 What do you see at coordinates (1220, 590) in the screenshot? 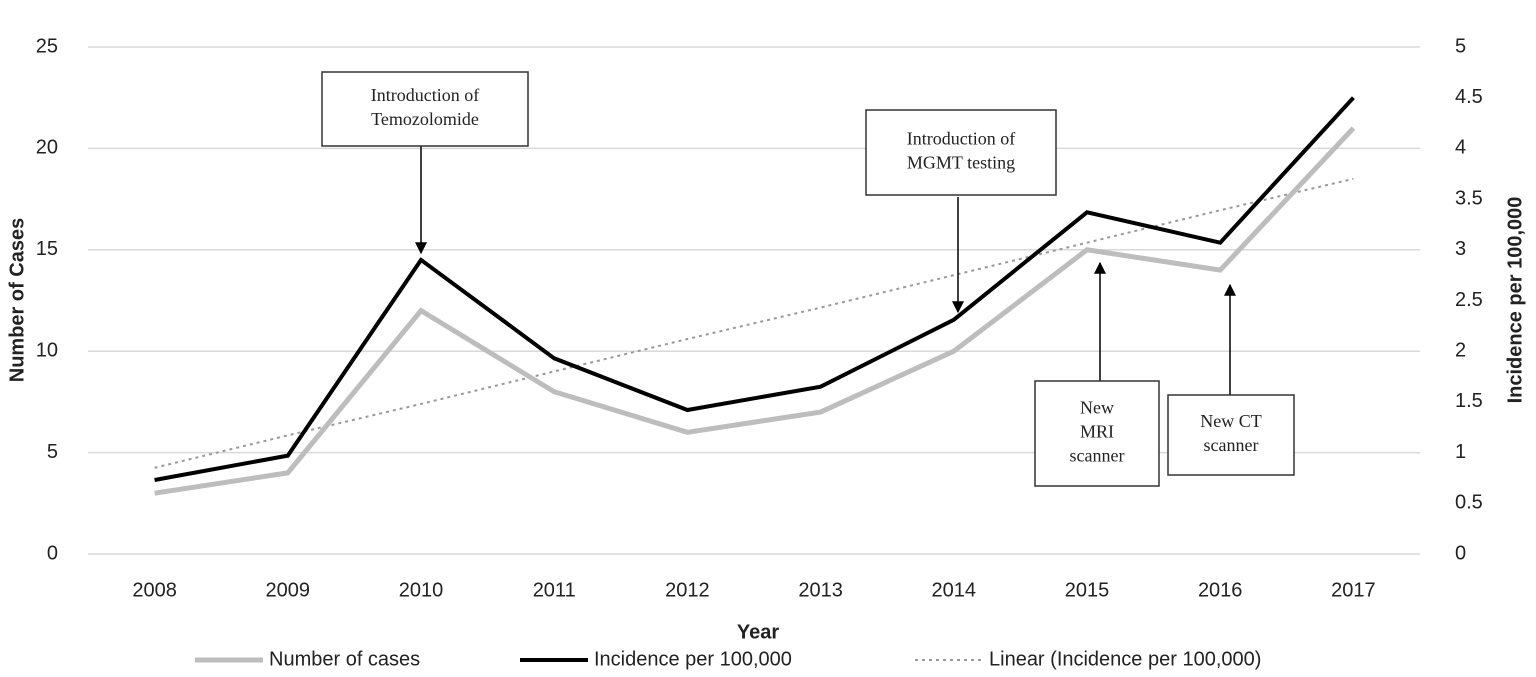
I see `x-tick-label: 2016` at bounding box center [1220, 590].